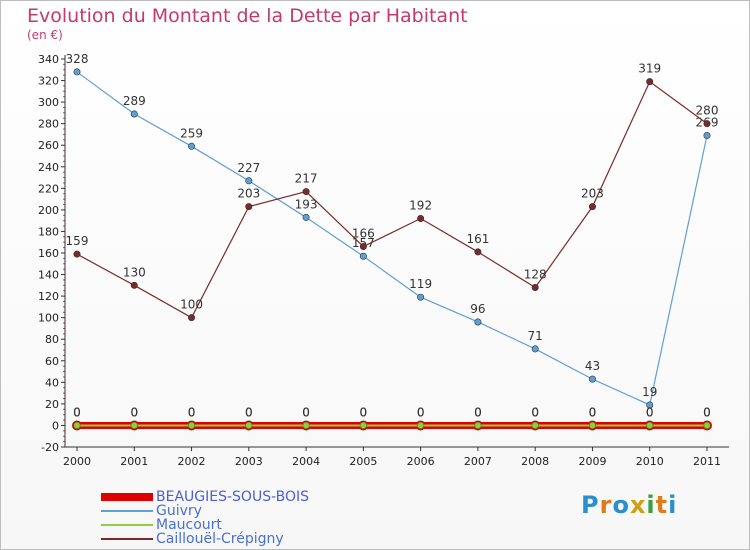 The image size is (750, 550). What do you see at coordinates (48, 59) in the screenshot?
I see `y-tick-label: 340` at bounding box center [48, 59].